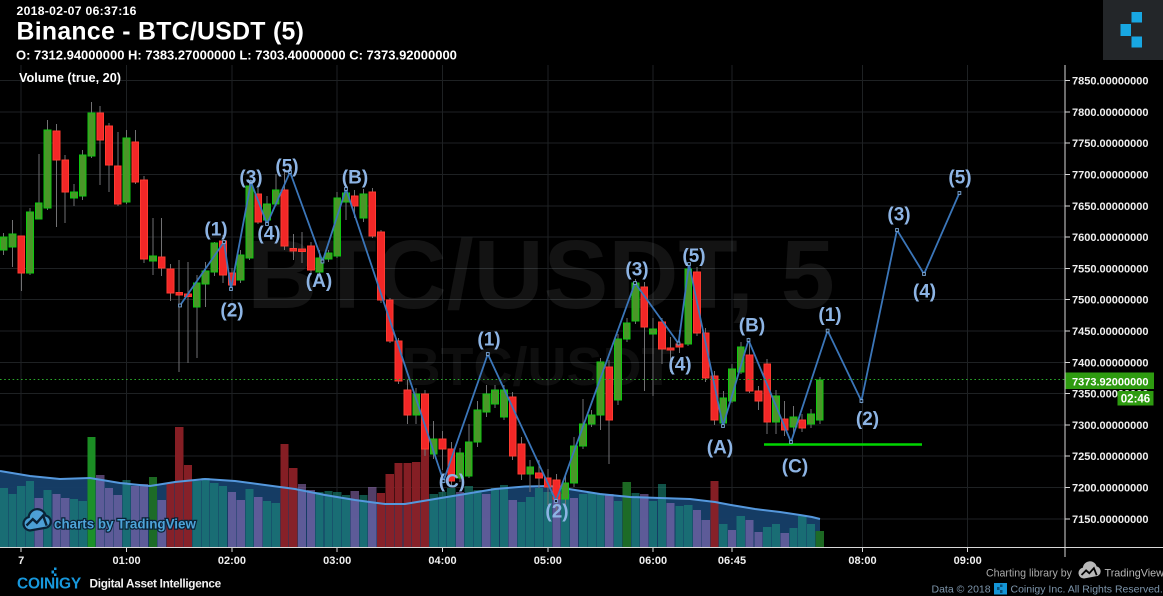 The width and height of the screenshot is (1163, 596). I want to click on svg-text: 06:45, so click(732, 561).